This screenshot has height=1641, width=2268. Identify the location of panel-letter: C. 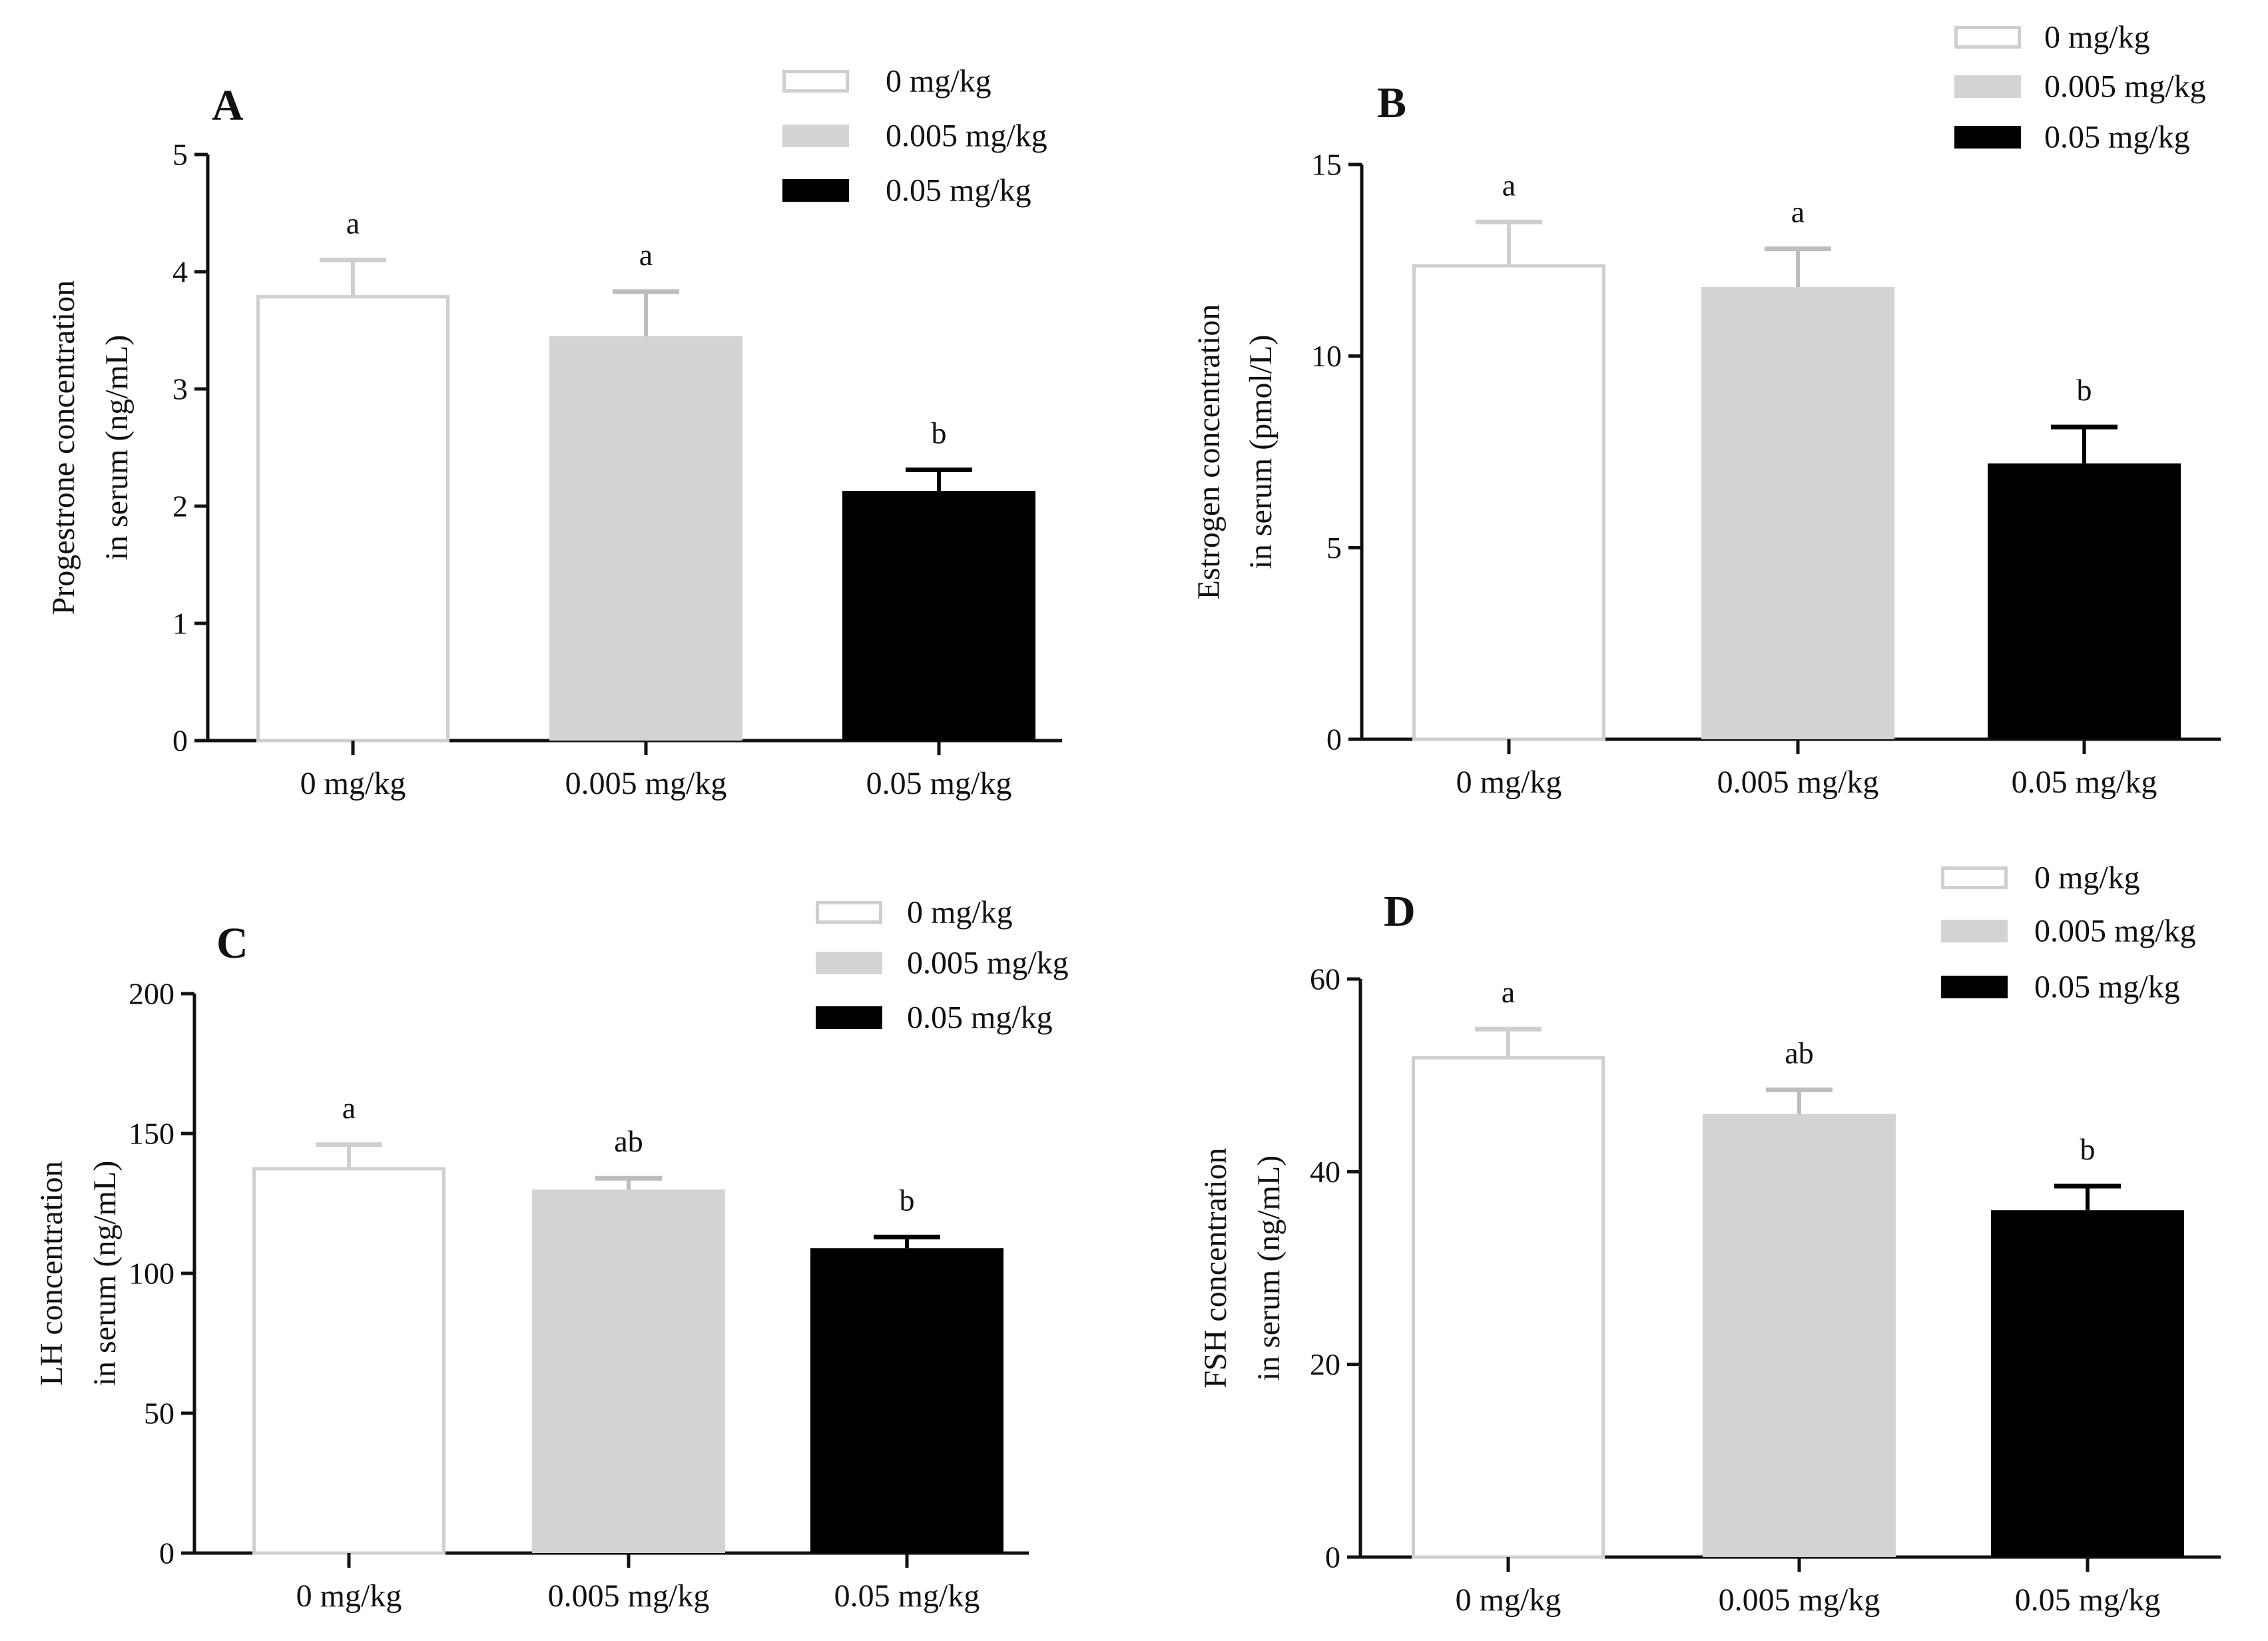
(232, 943).